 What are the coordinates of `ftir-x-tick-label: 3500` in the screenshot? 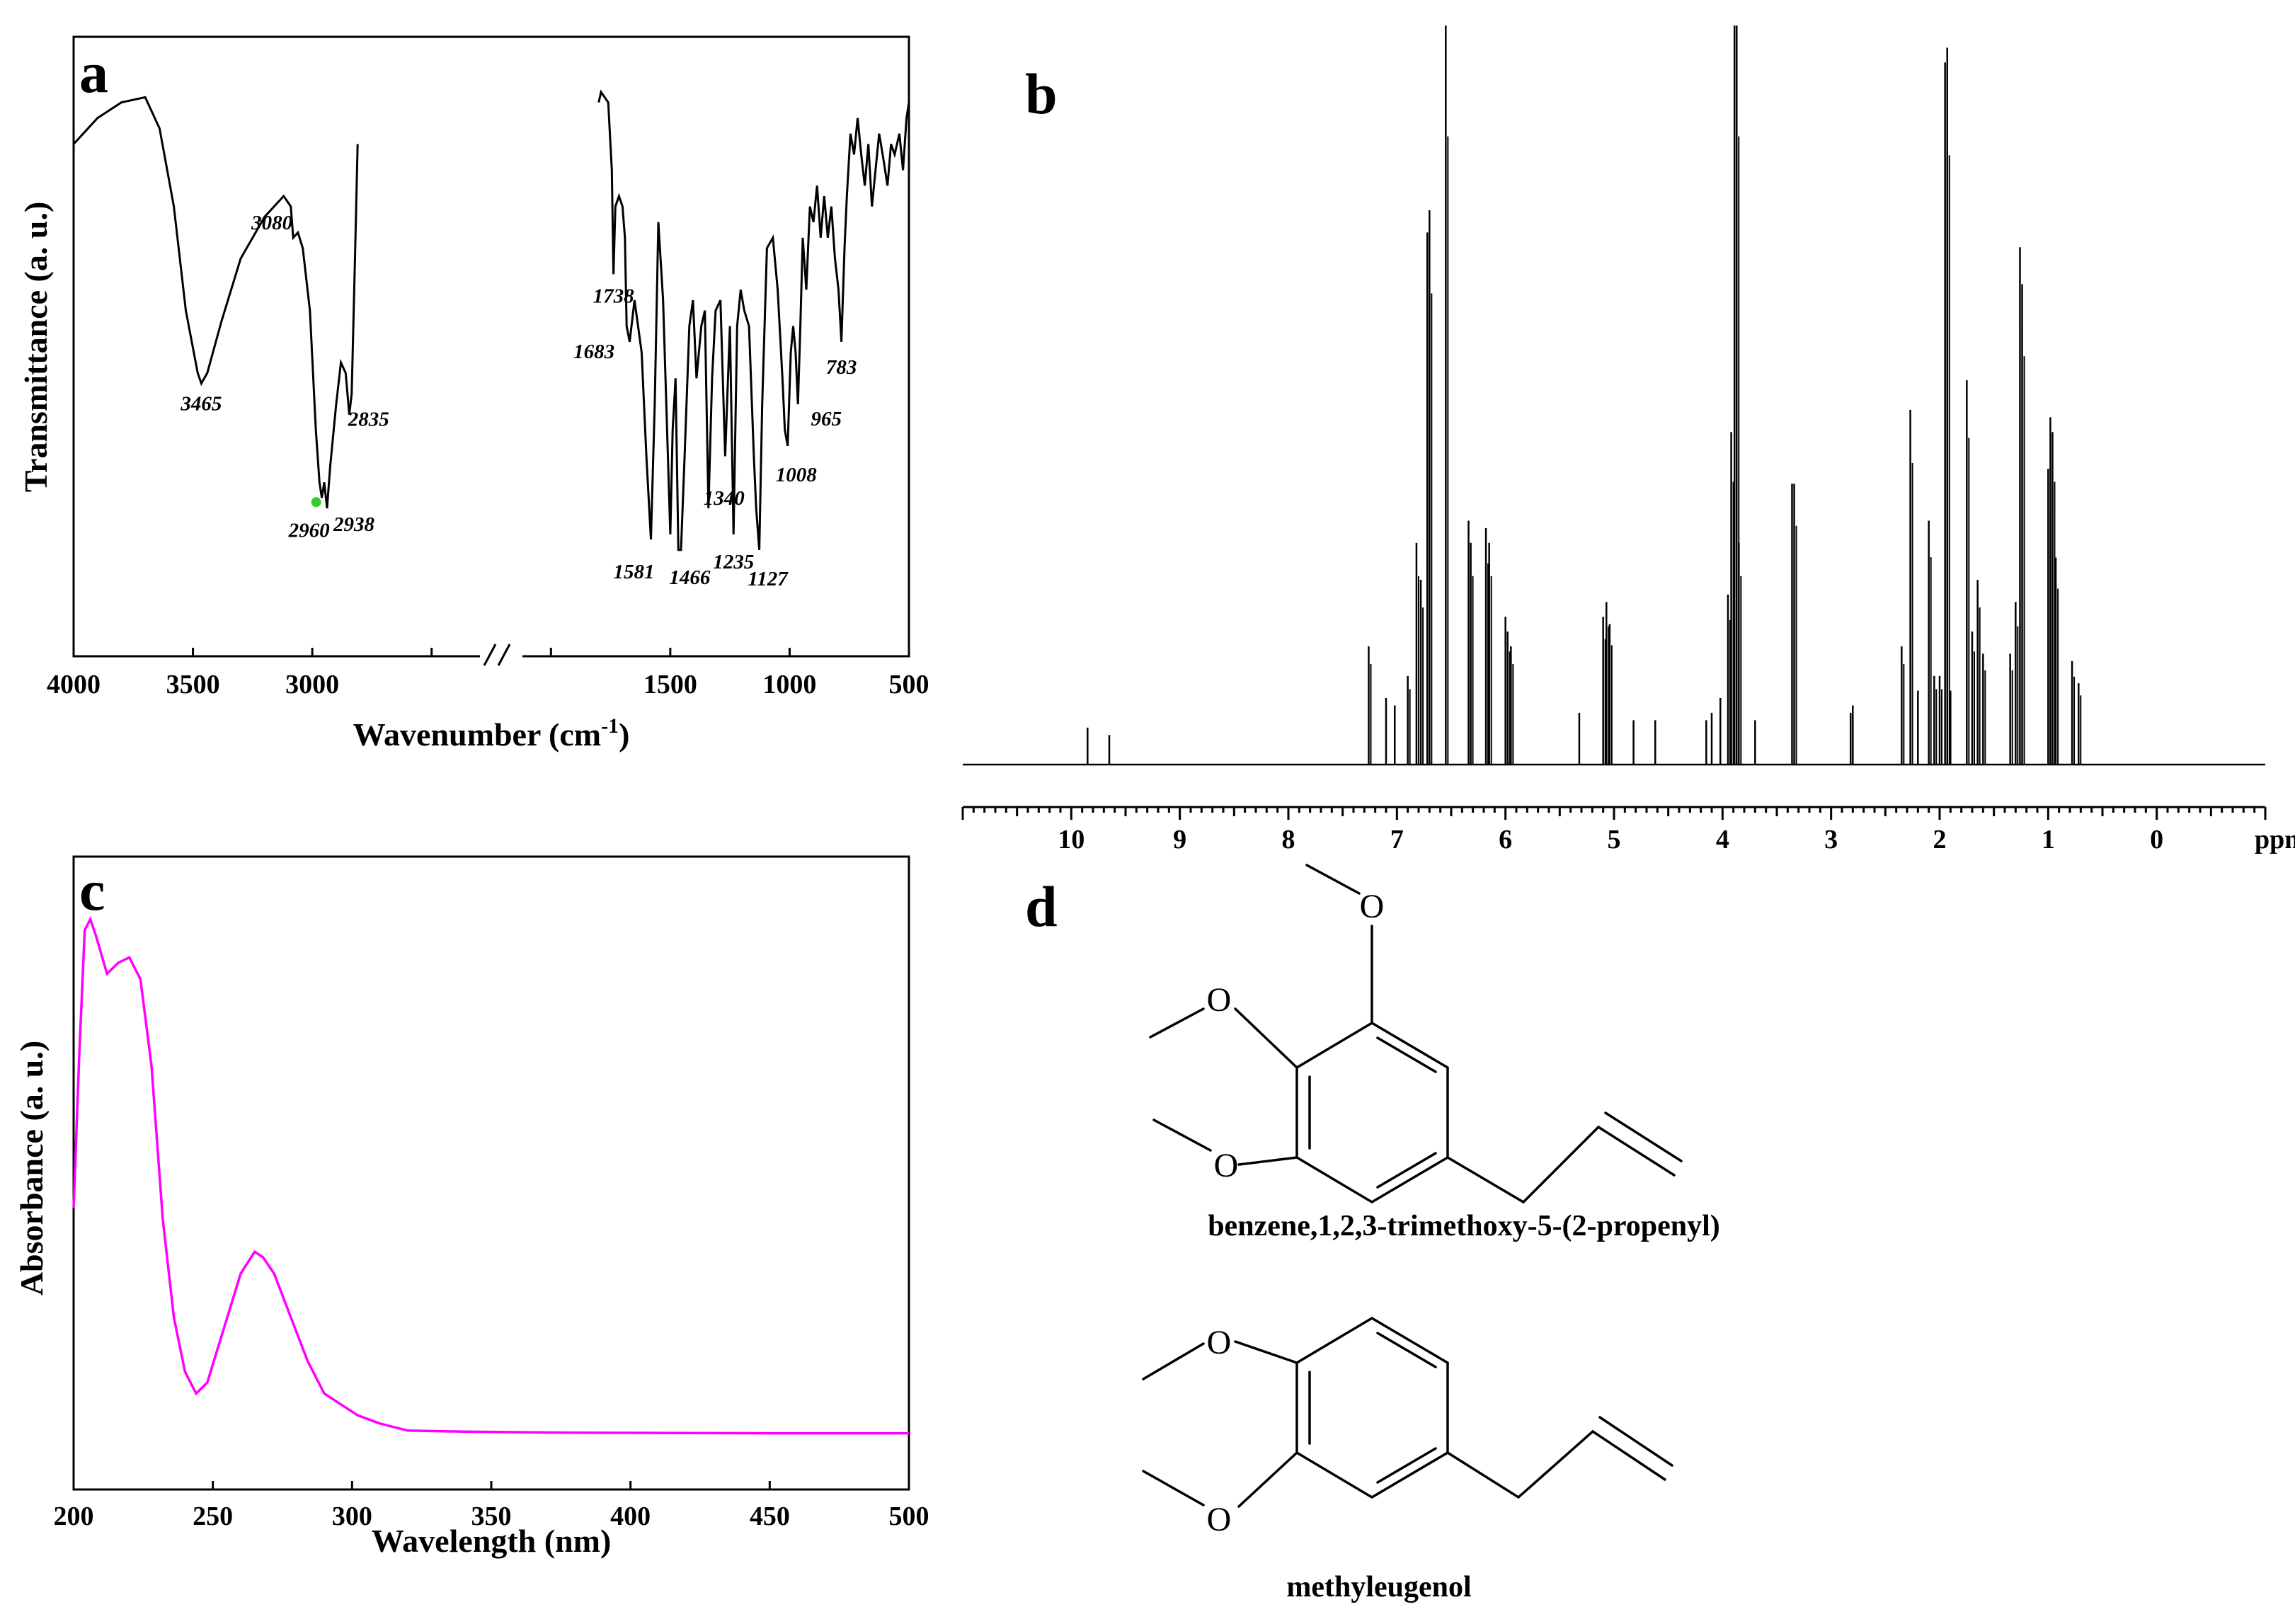 It's located at (193, 684).